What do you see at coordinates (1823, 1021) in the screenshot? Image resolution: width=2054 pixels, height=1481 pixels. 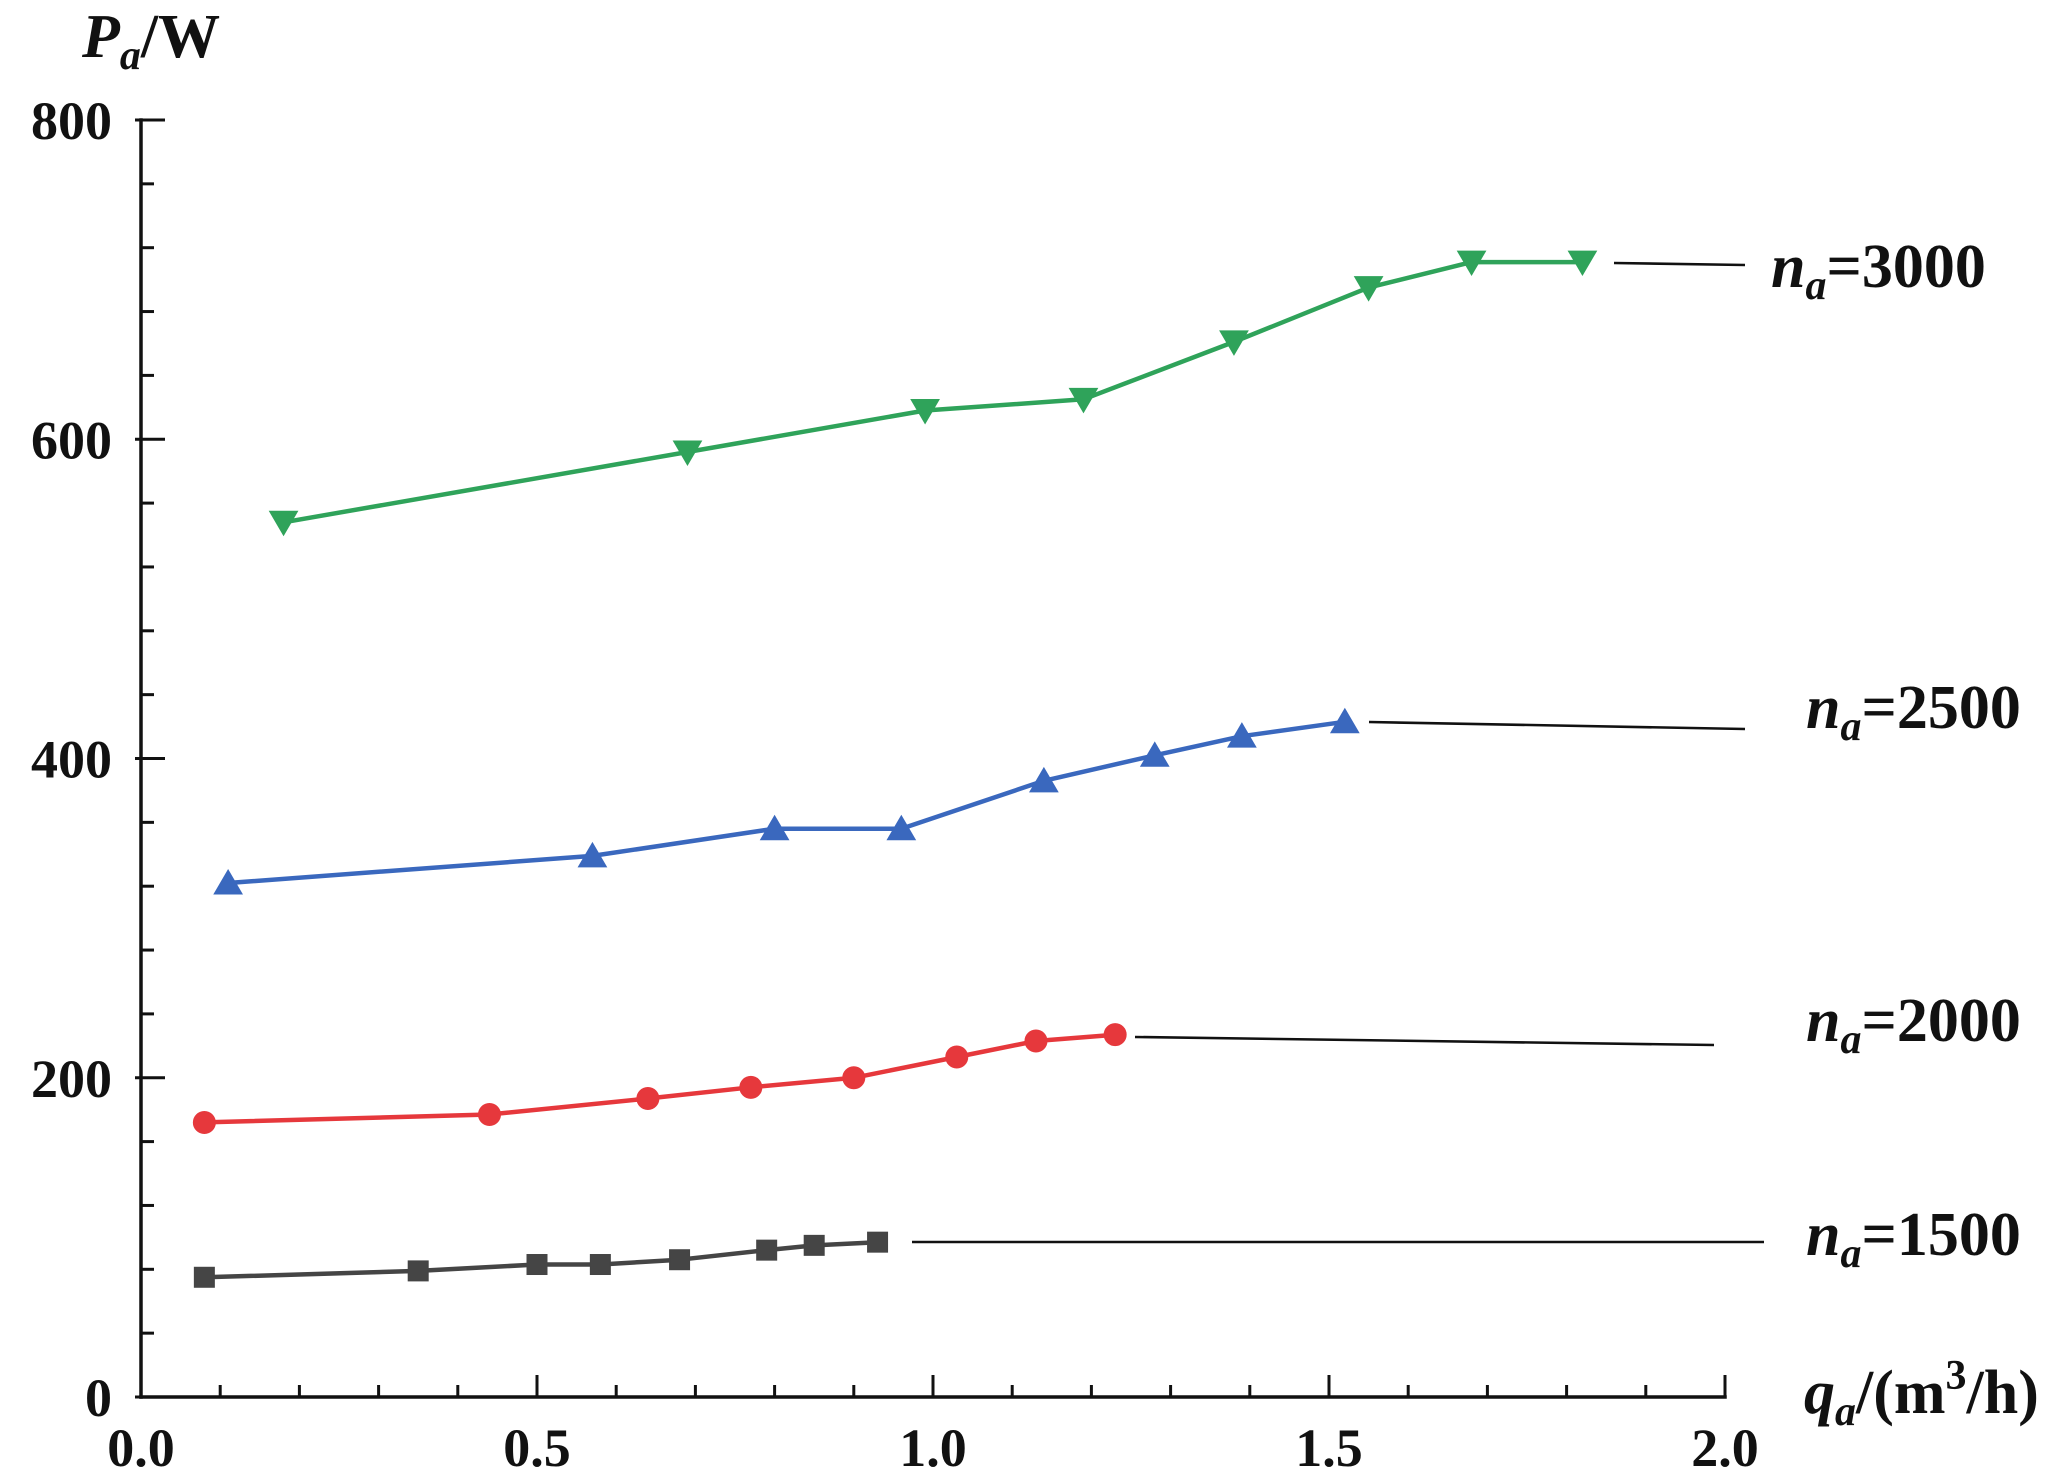 I see `series-2-label-symbol: n` at bounding box center [1823, 1021].